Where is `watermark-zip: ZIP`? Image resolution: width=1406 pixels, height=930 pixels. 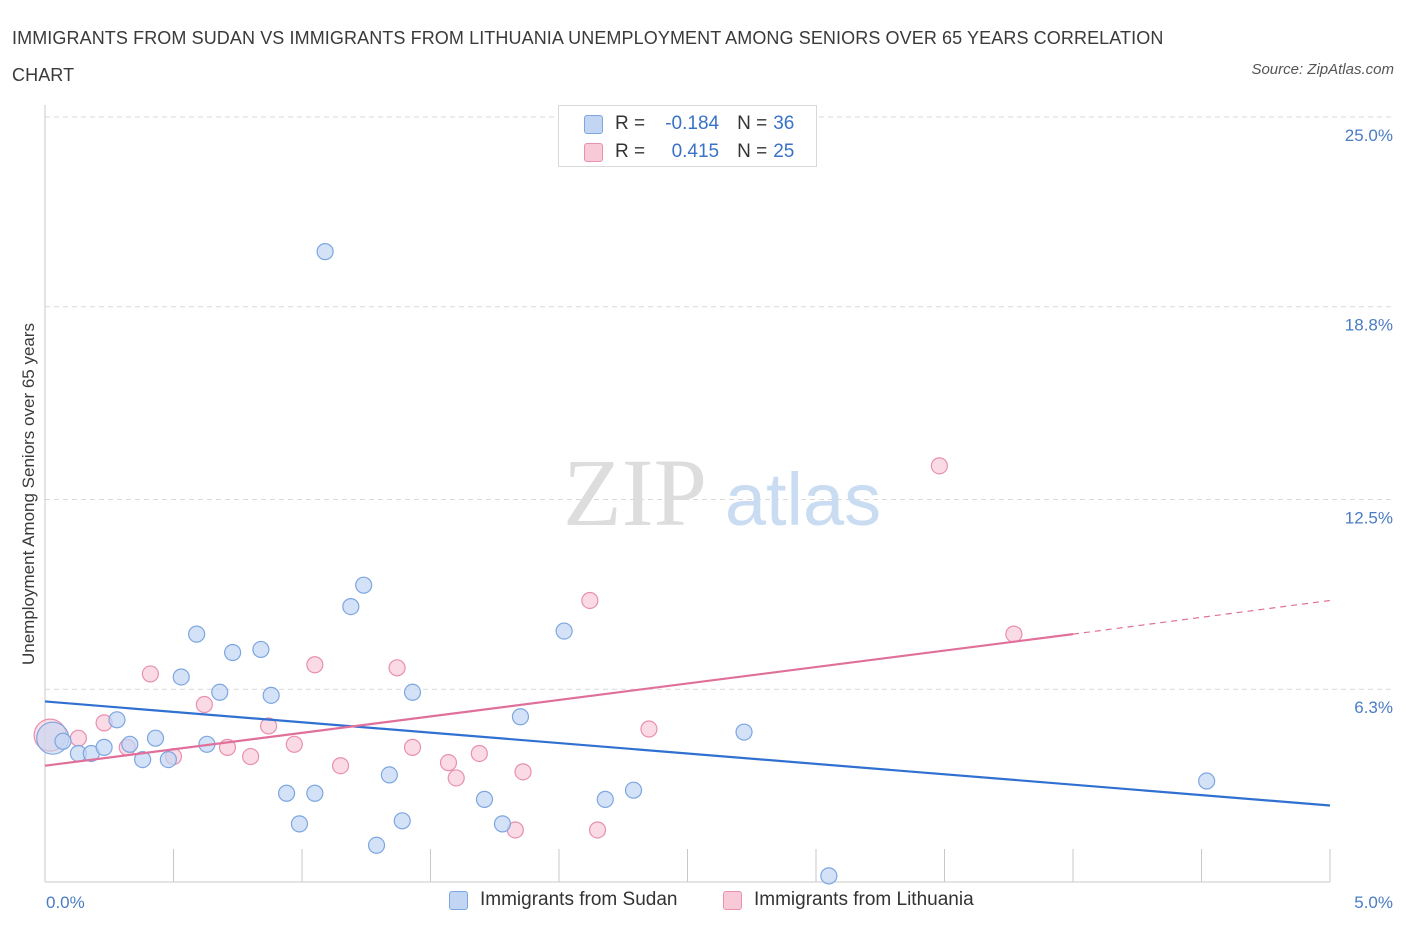
watermark-zip: ZIP is located at coordinates (635, 492).